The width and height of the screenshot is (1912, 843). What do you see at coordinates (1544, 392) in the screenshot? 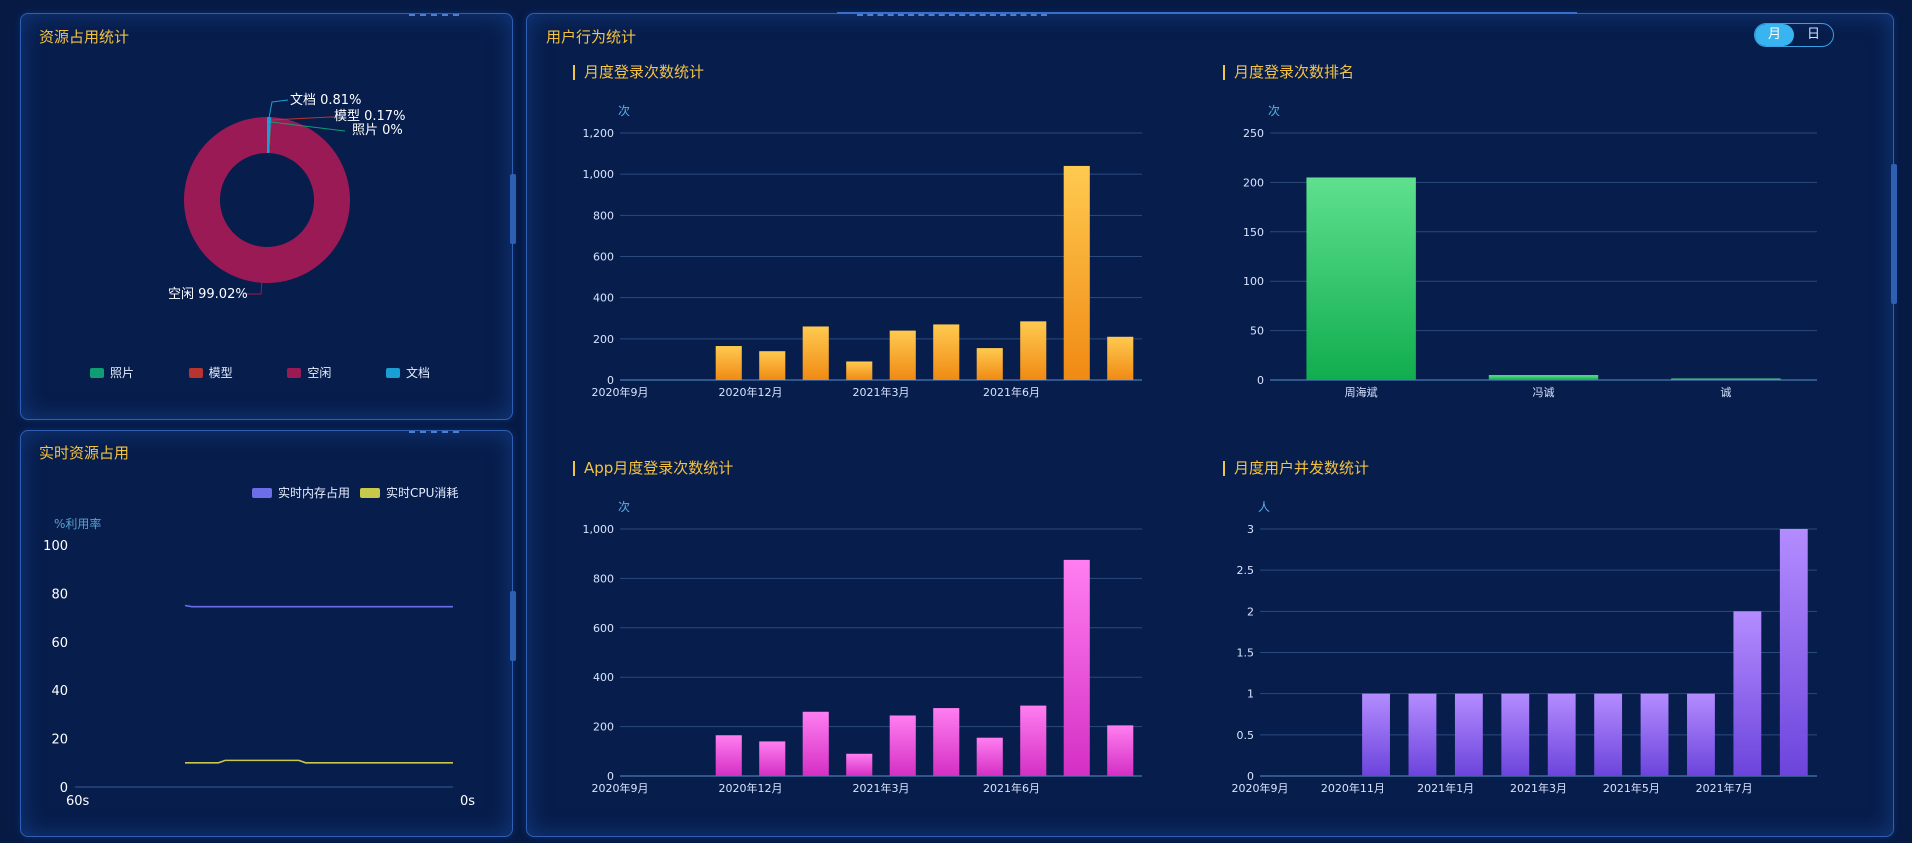
I see `x-tick-label: 冯诚` at bounding box center [1544, 392].